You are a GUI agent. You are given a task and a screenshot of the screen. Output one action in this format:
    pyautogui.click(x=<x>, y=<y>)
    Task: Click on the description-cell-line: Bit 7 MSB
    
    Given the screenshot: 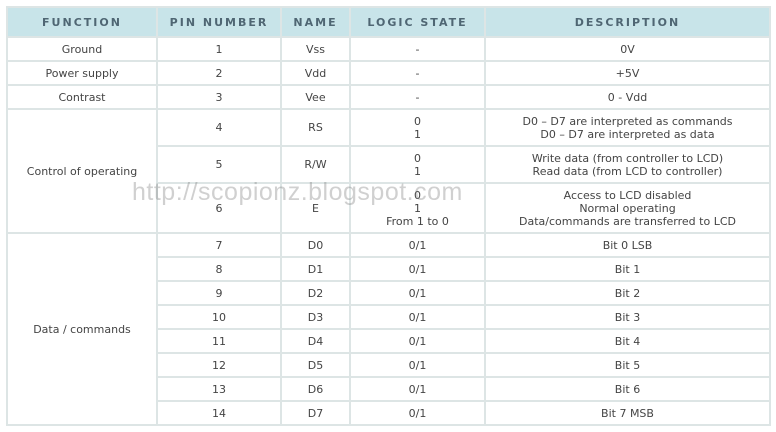 What is the action you would take?
    pyautogui.click(x=627, y=413)
    